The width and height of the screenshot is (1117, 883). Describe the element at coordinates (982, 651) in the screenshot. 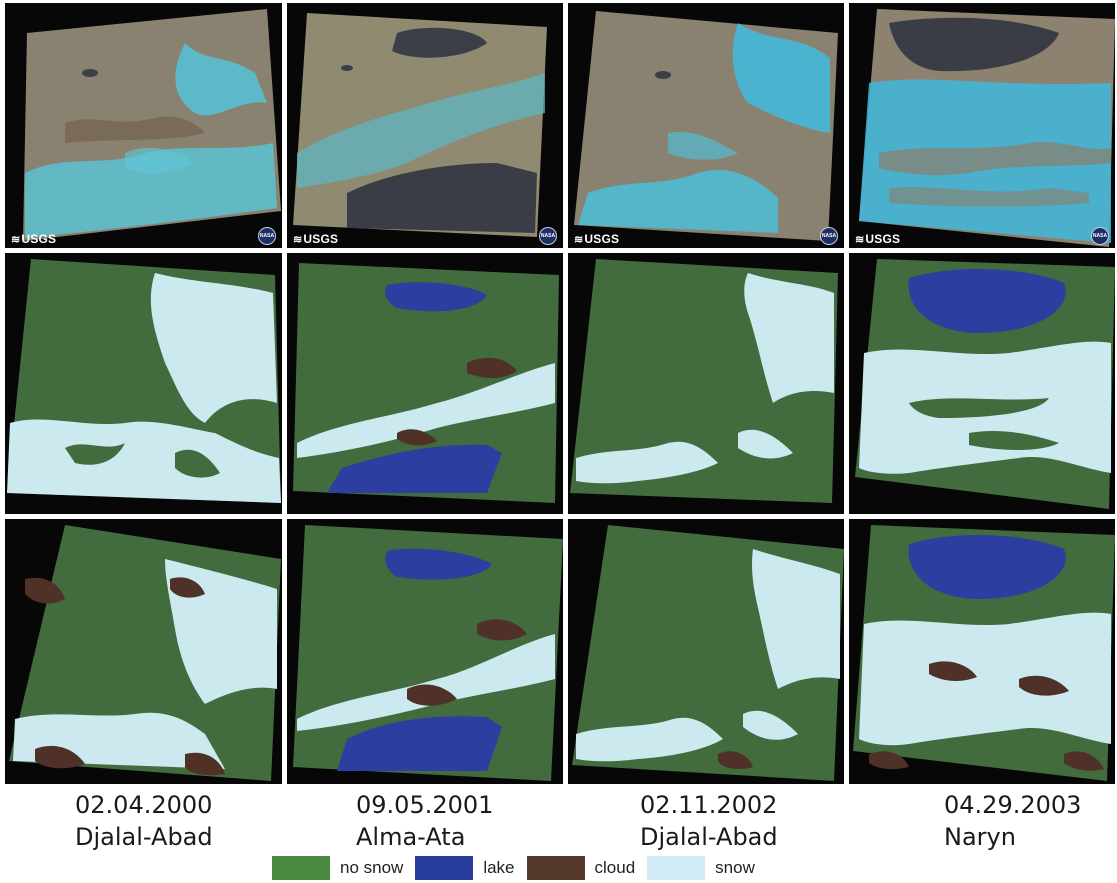

I see `cloud-map-naryn-2003` at that location.